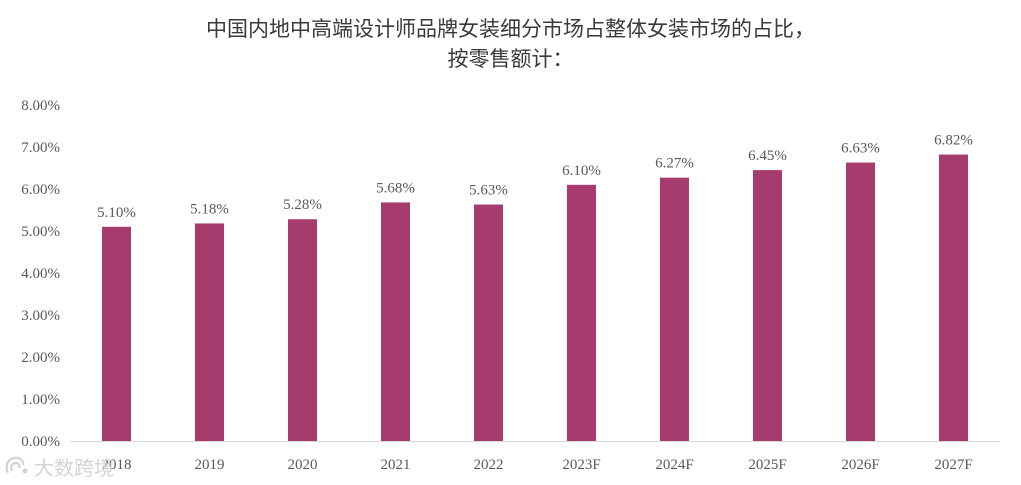  I want to click on data-label: 5.10%, so click(116, 213).